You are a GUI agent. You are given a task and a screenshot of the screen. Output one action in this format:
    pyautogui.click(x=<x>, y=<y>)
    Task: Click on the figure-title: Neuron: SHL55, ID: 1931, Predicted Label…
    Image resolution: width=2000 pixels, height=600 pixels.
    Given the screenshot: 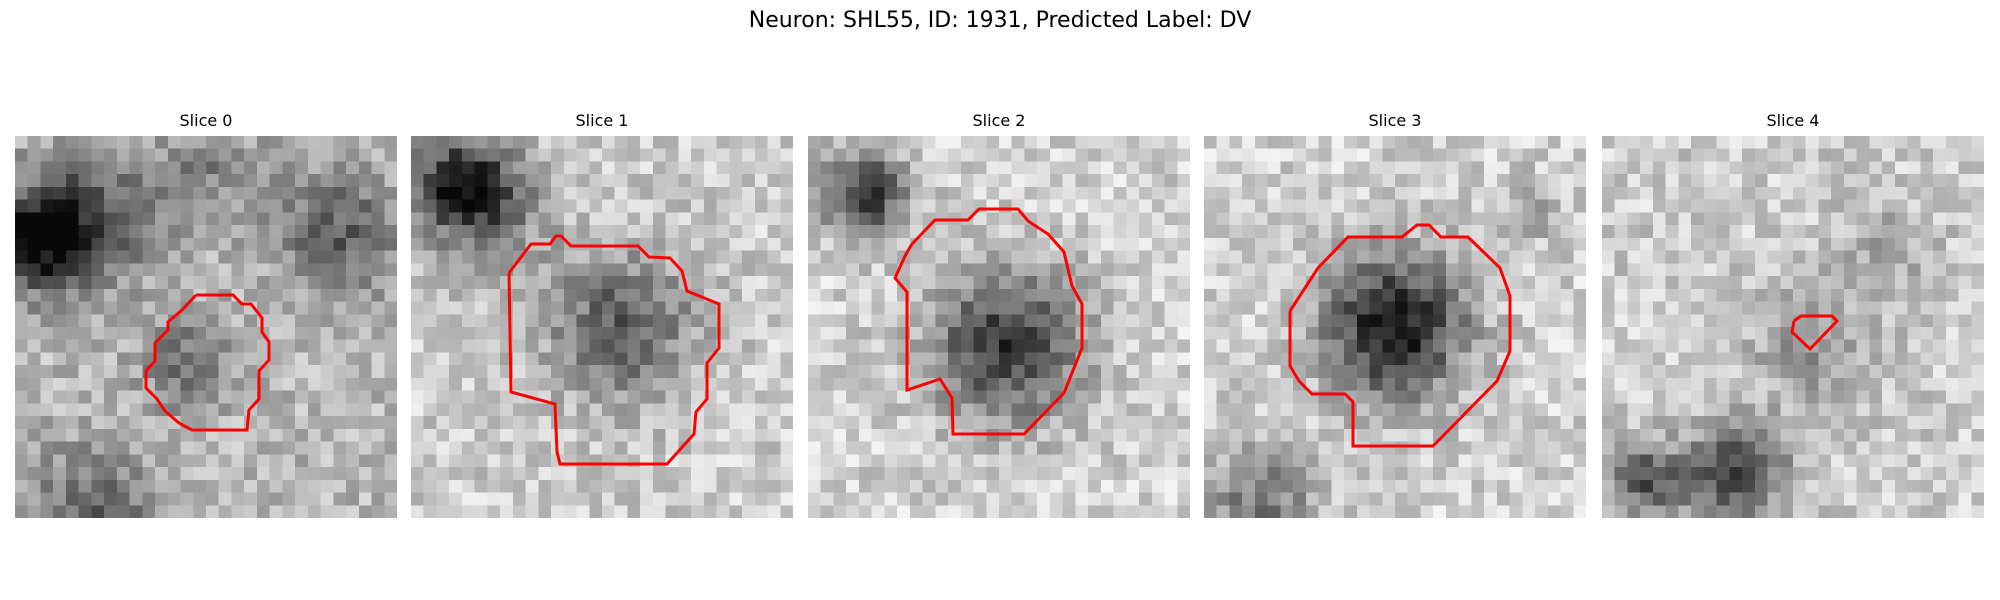 What is the action you would take?
    pyautogui.click(x=1000, y=20)
    